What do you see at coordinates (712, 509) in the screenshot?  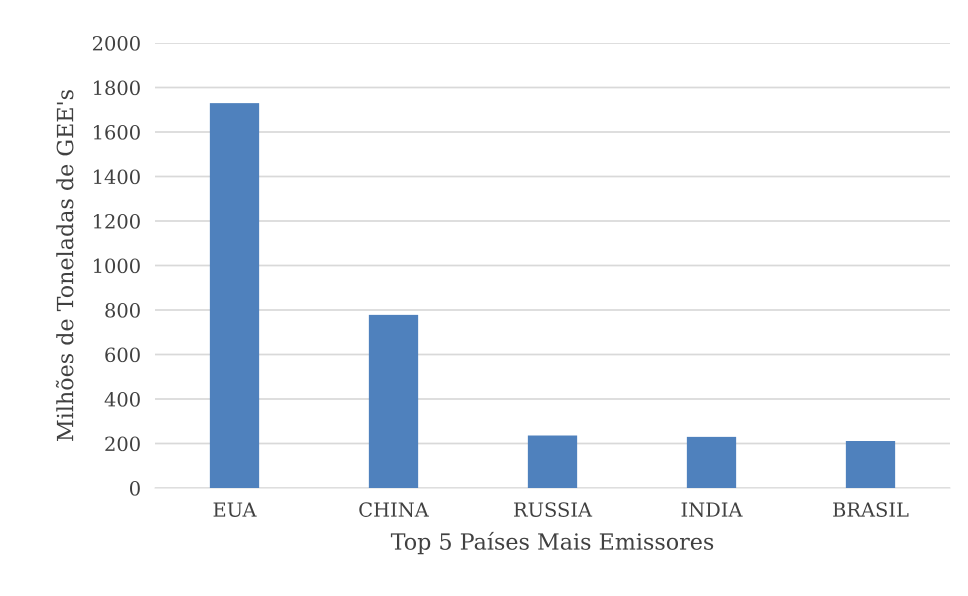 I see `x-tick-label: INDIA` at bounding box center [712, 509].